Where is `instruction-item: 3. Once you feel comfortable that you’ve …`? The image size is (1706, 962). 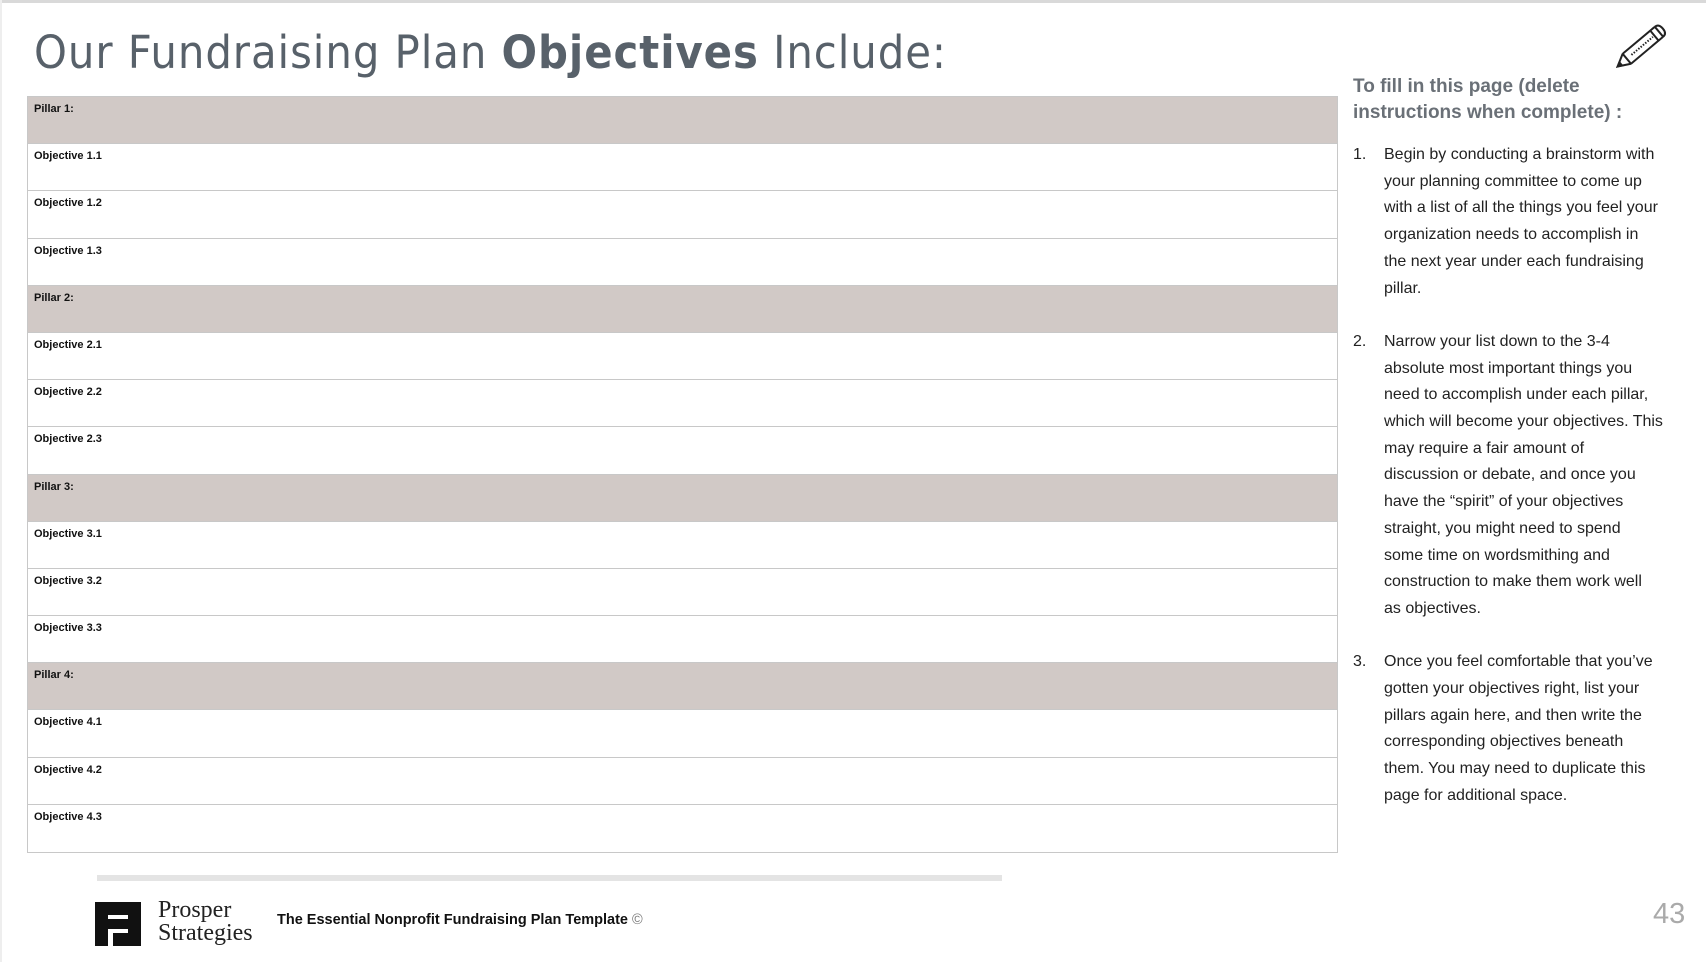
instruction-item: 3. Once you feel comfortable that you’ve … is located at coordinates (1508, 729).